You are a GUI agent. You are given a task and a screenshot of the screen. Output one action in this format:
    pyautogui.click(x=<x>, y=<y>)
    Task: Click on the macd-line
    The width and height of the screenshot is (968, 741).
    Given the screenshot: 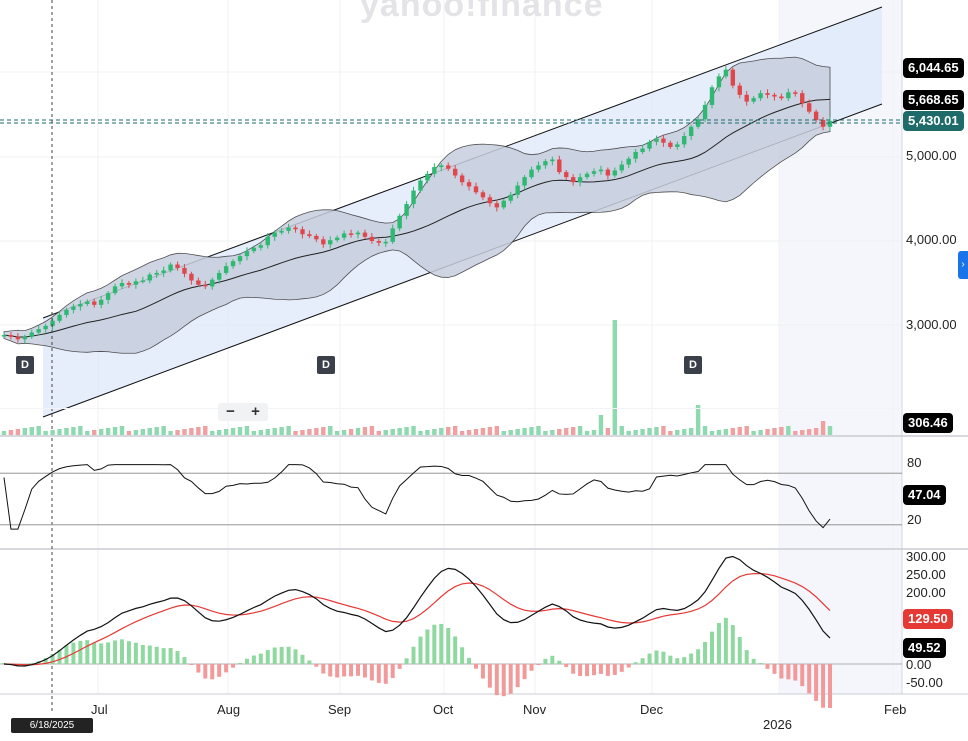 What is the action you would take?
    pyautogui.click(x=417, y=611)
    